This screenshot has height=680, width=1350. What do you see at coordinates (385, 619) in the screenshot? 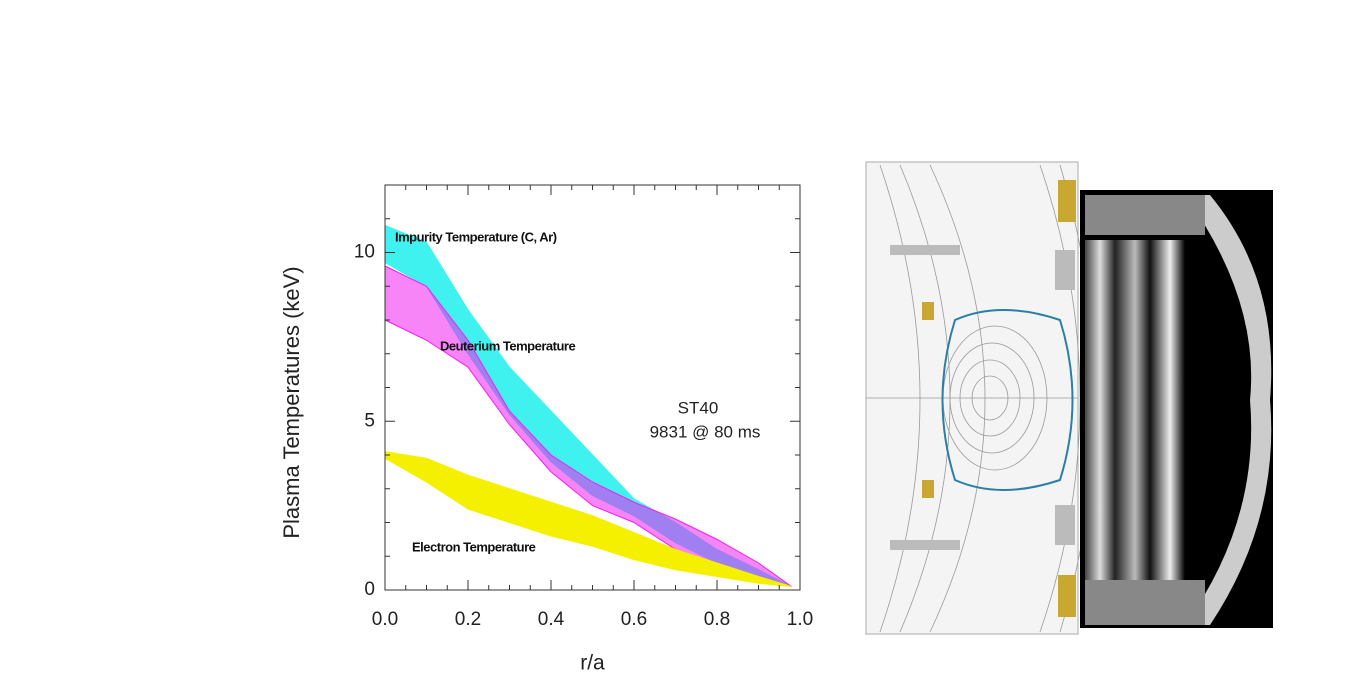
I see `x-tick-label: 0.0` at bounding box center [385, 619].